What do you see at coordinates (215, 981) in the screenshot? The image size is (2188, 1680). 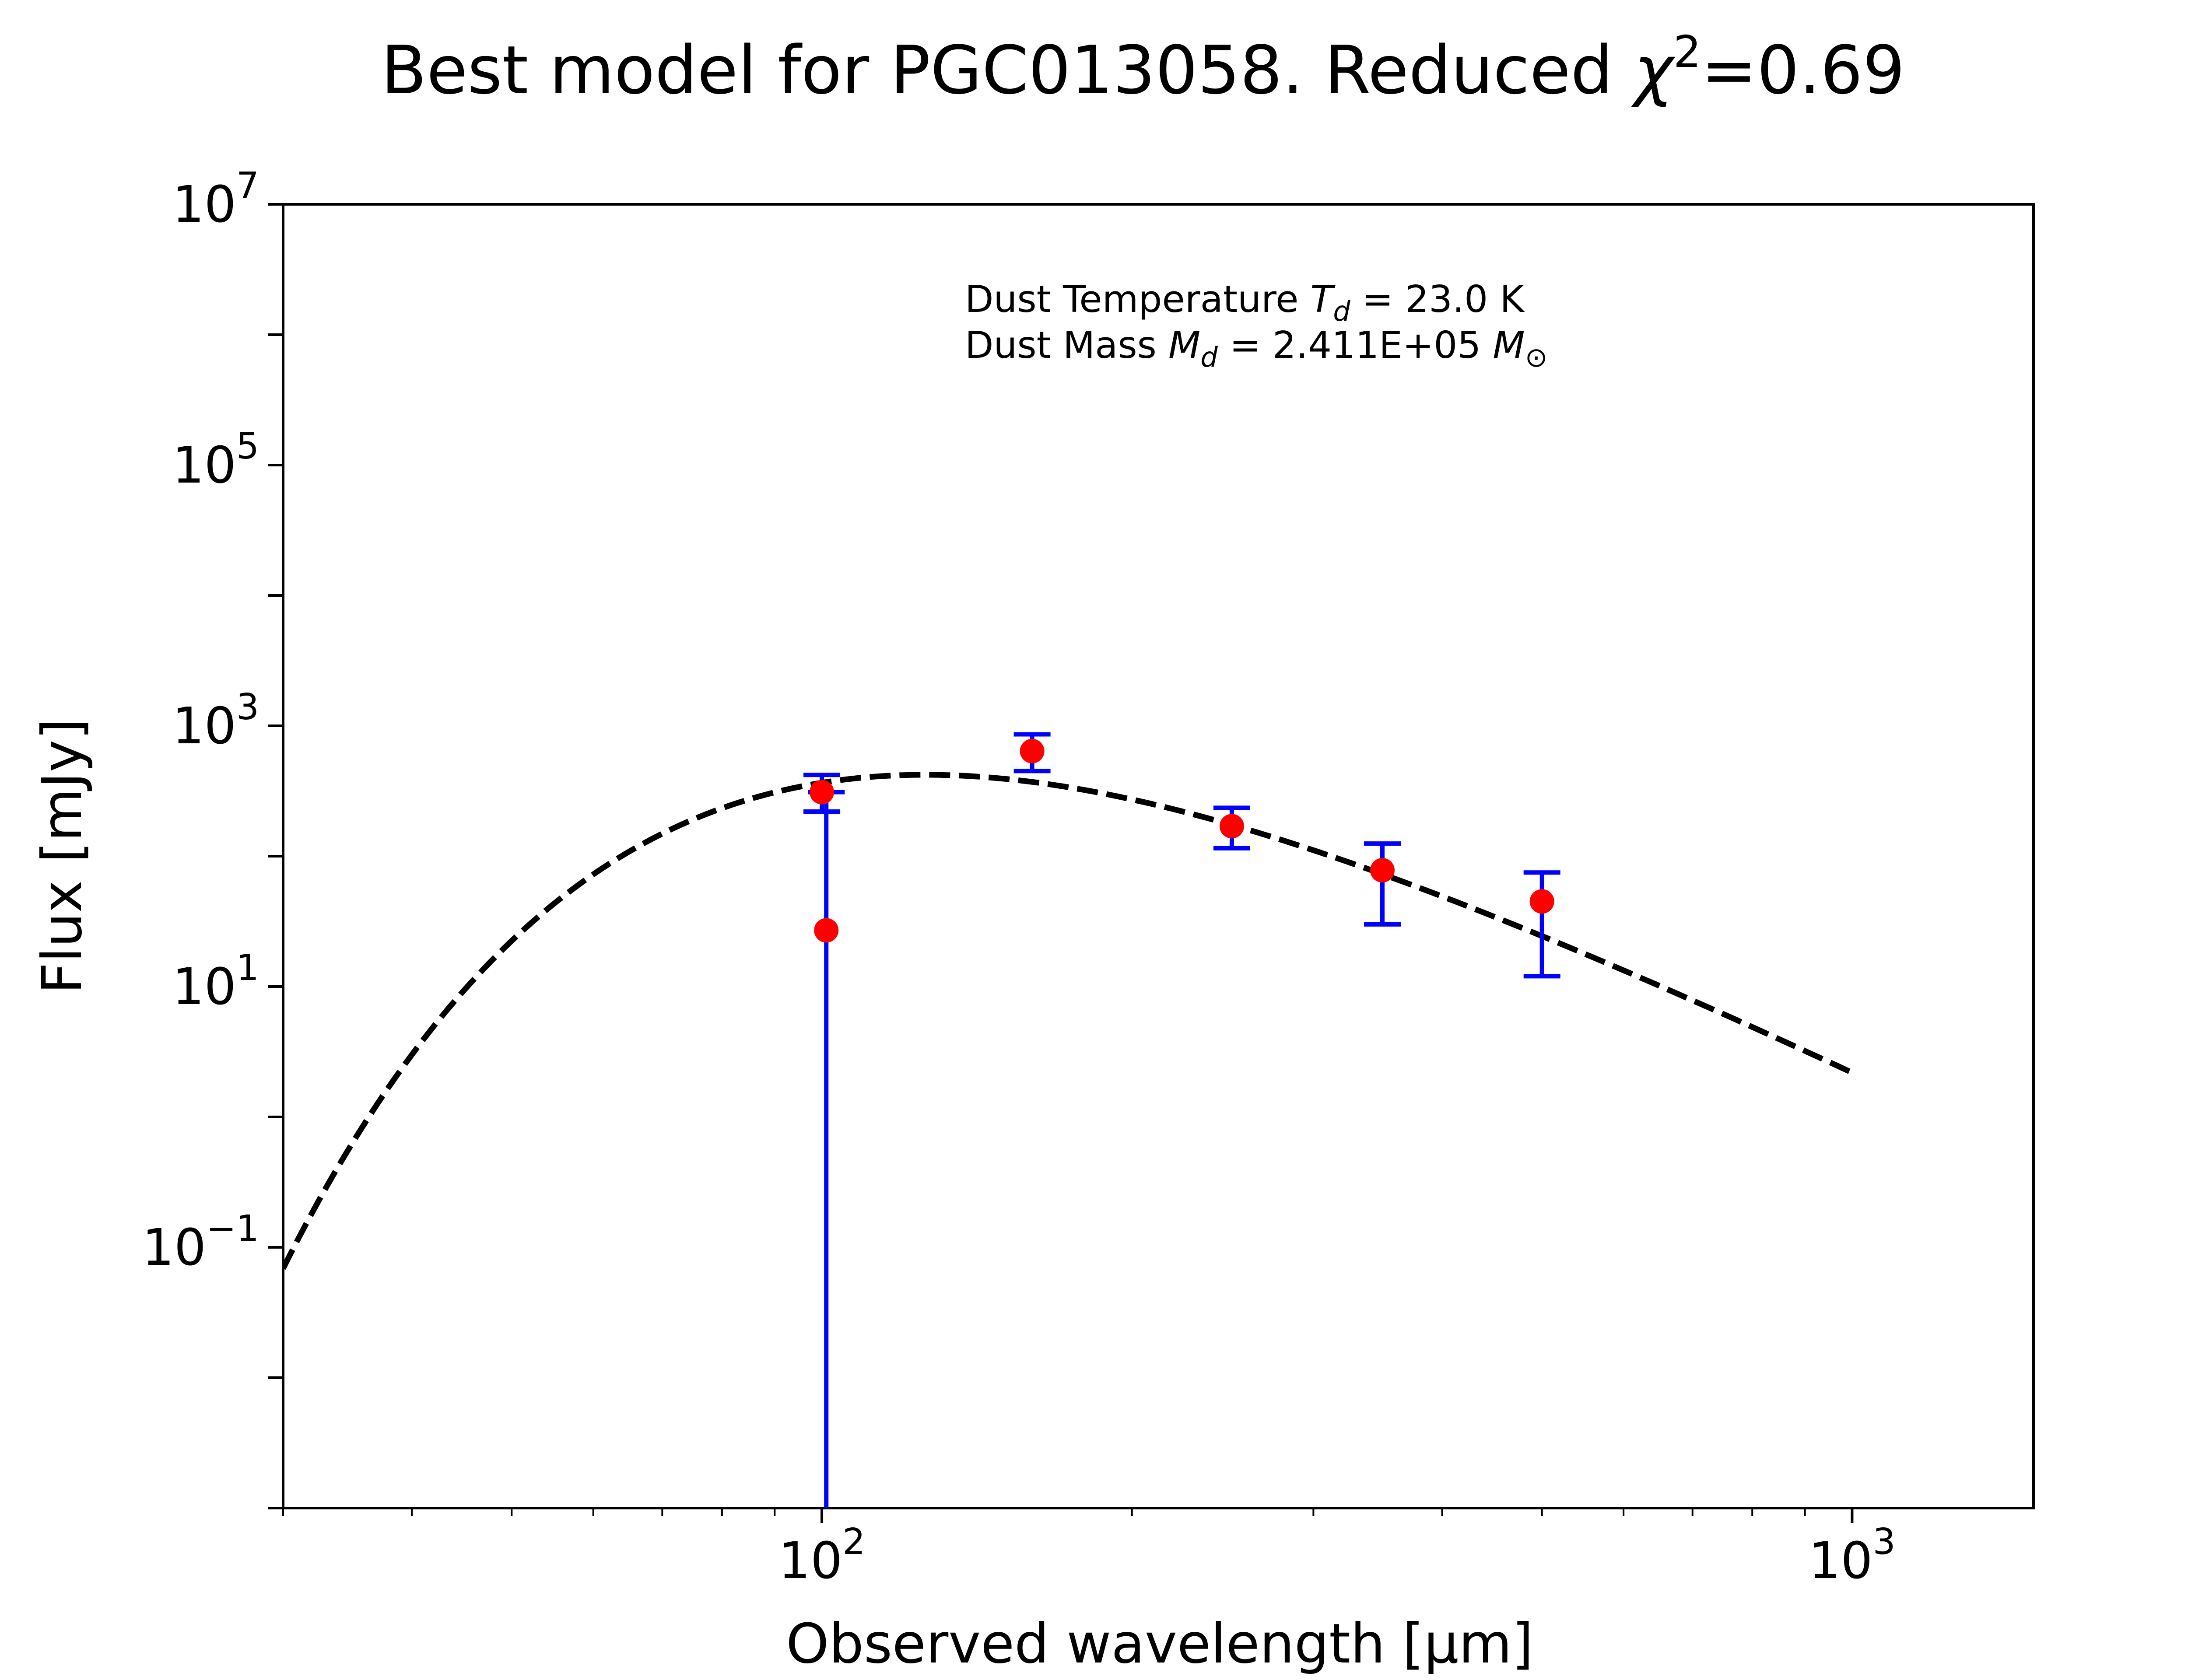 I see `y-tick-label: 10¹` at bounding box center [215, 981].